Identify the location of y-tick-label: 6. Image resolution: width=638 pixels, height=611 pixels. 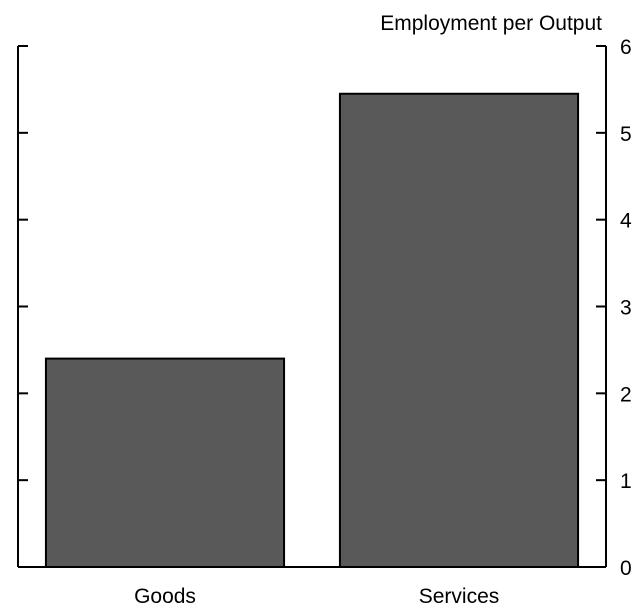
(626, 47).